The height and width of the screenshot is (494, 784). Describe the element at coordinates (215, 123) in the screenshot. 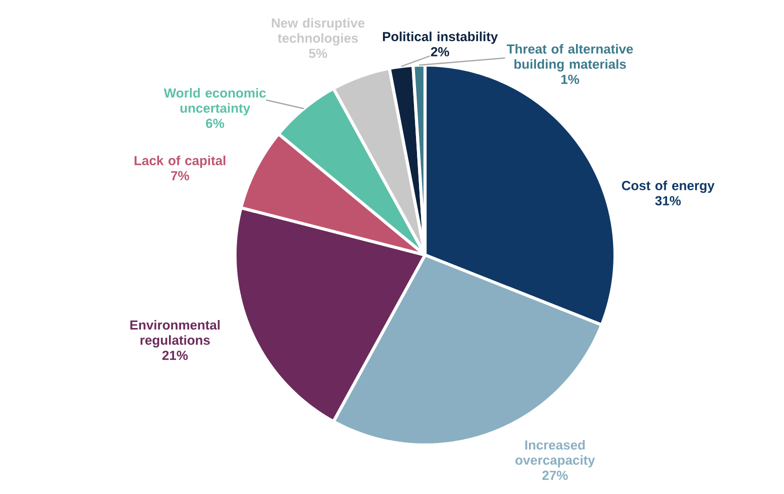

I see `data-label: 6%` at that location.